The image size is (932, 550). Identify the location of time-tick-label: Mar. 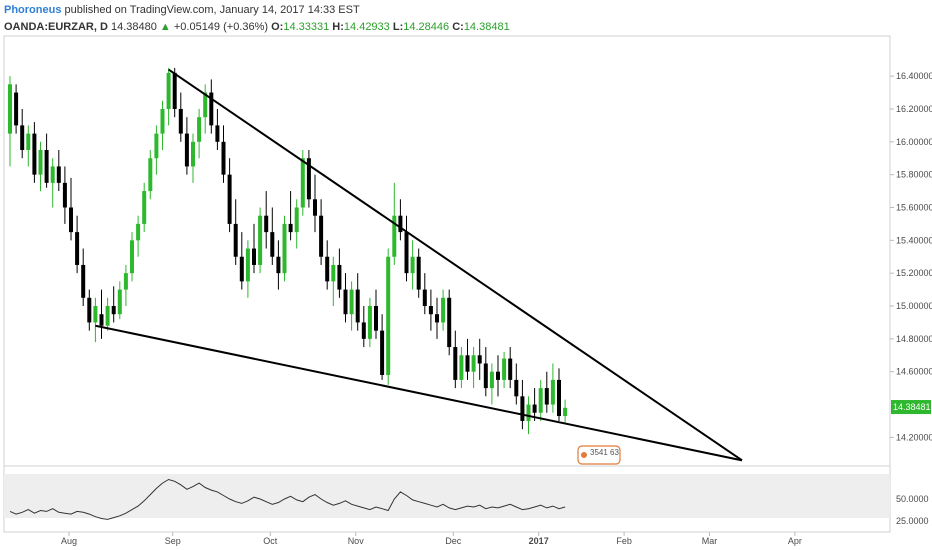
(710, 541).